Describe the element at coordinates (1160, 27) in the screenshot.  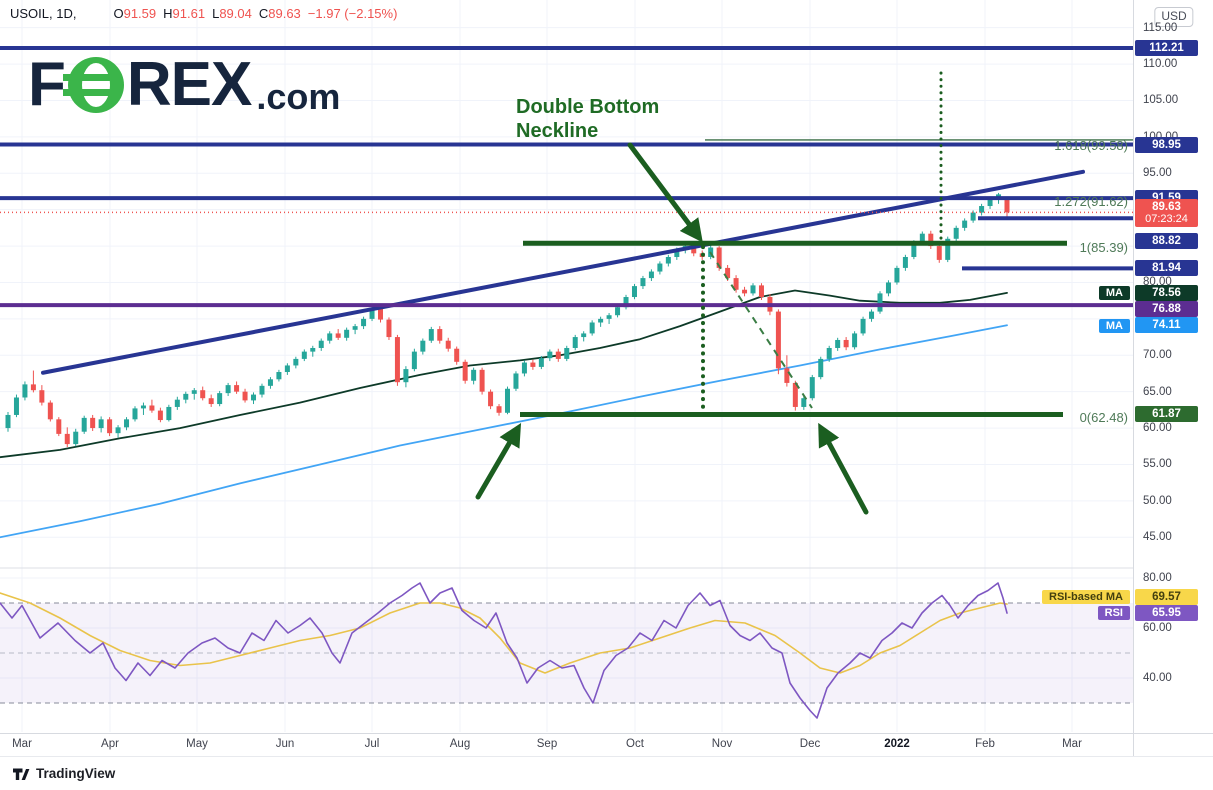
I see `price-tick: 115.00` at that location.